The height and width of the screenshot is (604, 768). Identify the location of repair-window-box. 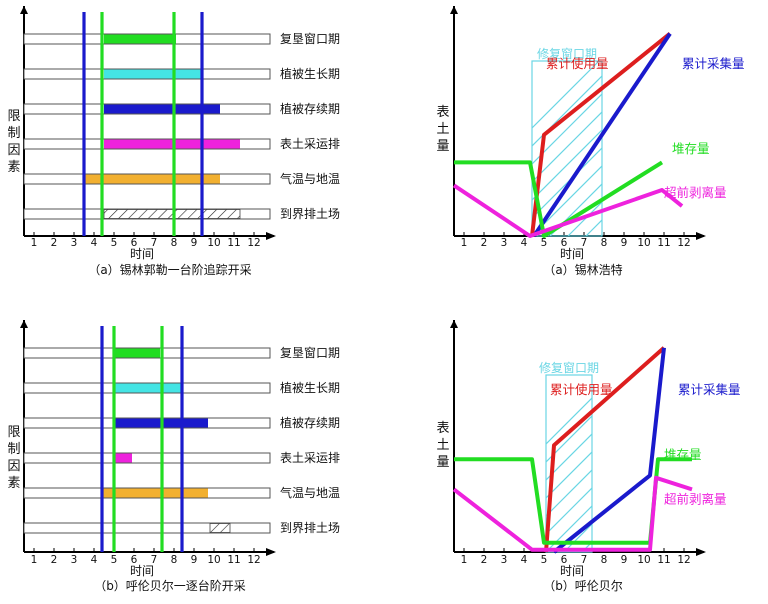
(569, 463).